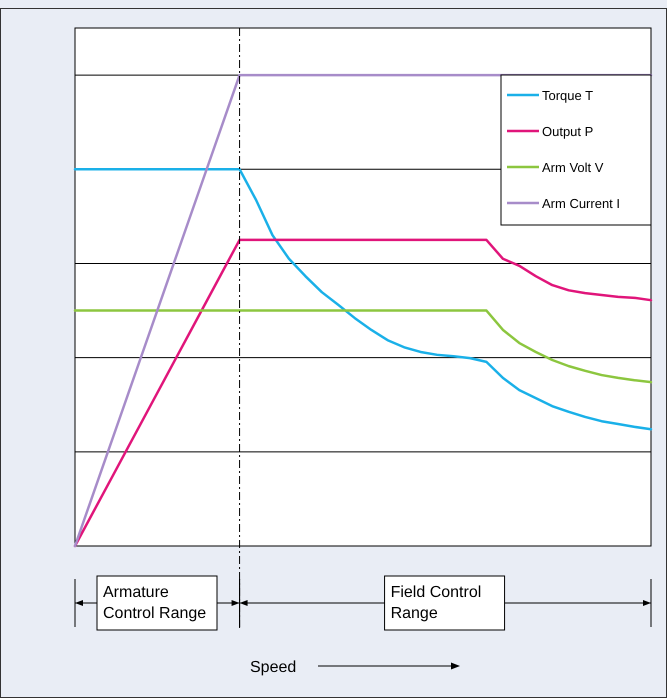 The width and height of the screenshot is (667, 698). What do you see at coordinates (568, 131) in the screenshot?
I see `legend-label: Output P` at bounding box center [568, 131].